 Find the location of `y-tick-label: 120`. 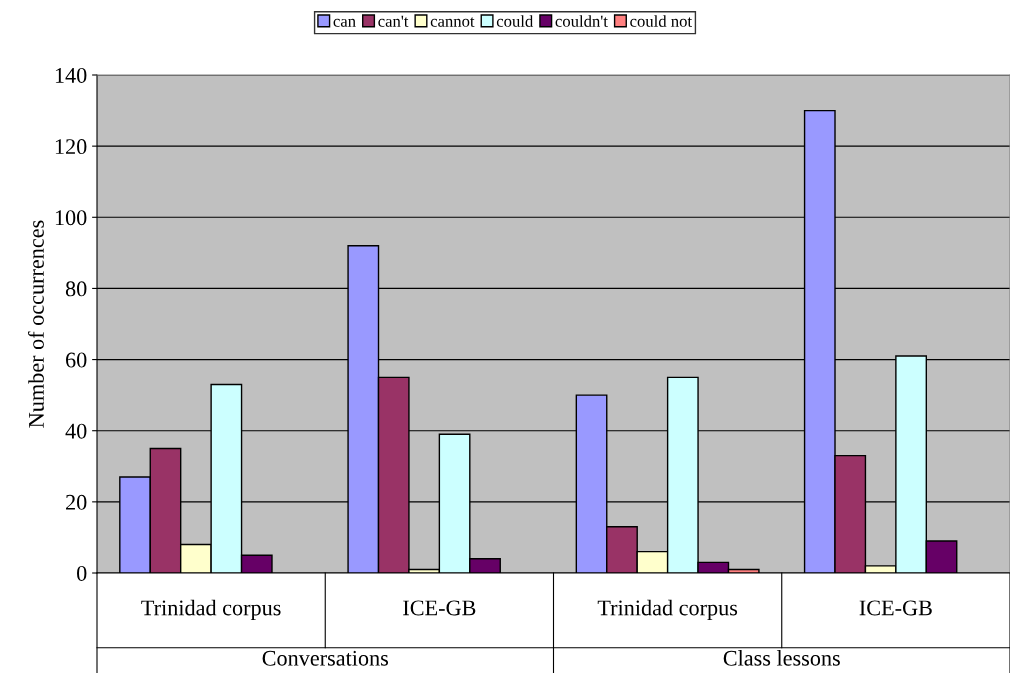

y-tick-label: 120 is located at coordinates (71, 147).